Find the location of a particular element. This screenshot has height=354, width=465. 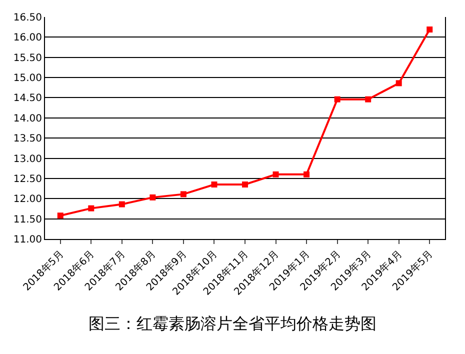

text: 图三：红霉素肠溶片全省平均价格走势图 is located at coordinates (232, 324).